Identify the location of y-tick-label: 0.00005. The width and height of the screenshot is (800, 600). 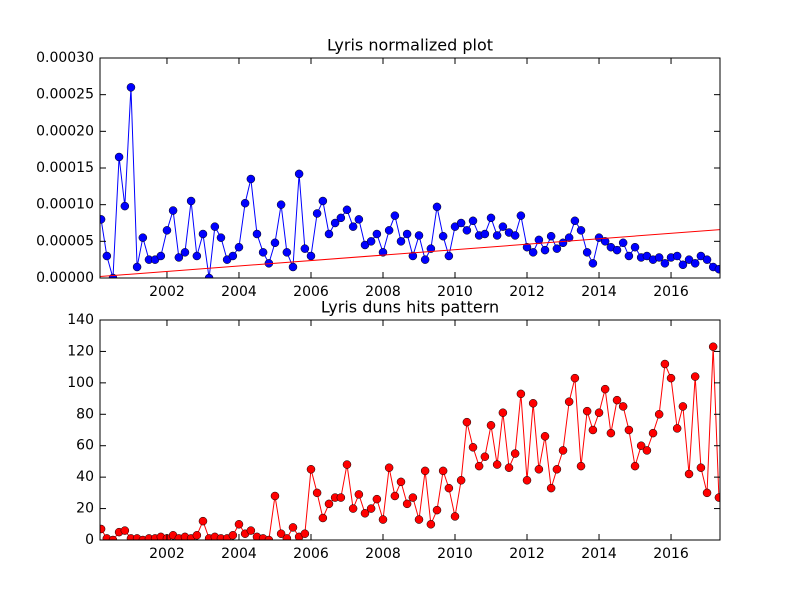
(65, 241).